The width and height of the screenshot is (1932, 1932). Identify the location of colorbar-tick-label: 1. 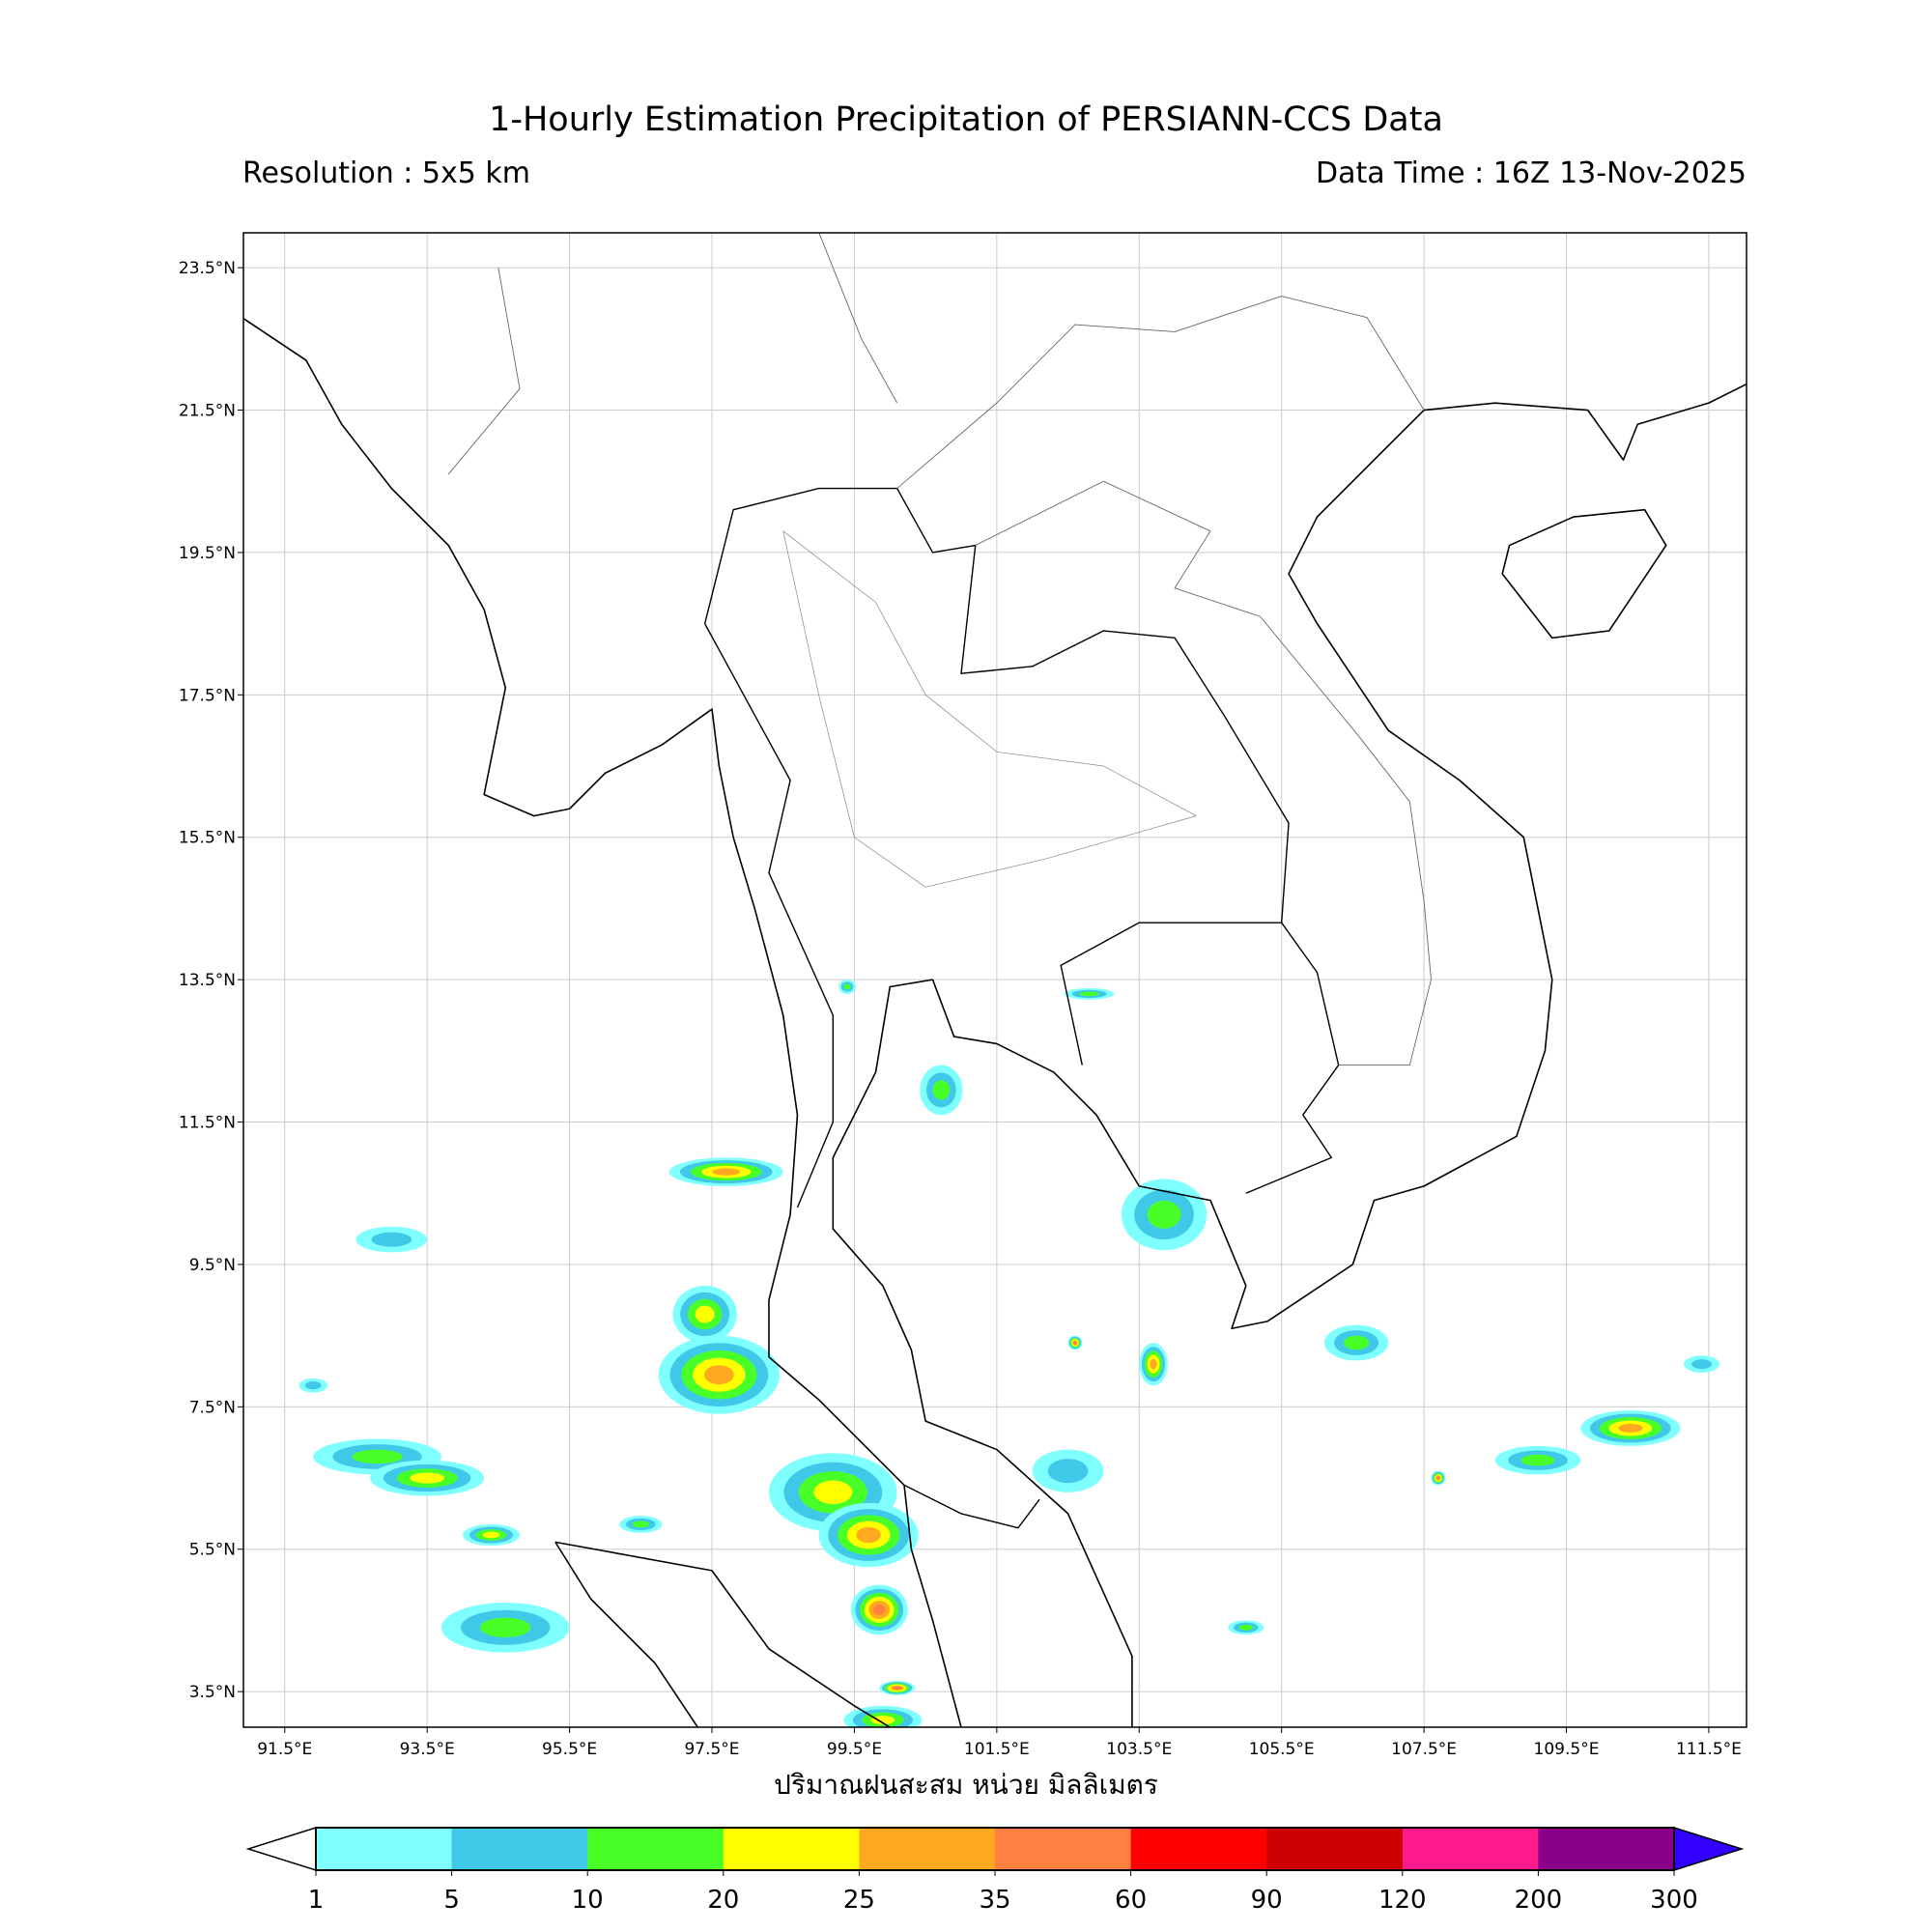
(316, 1900).